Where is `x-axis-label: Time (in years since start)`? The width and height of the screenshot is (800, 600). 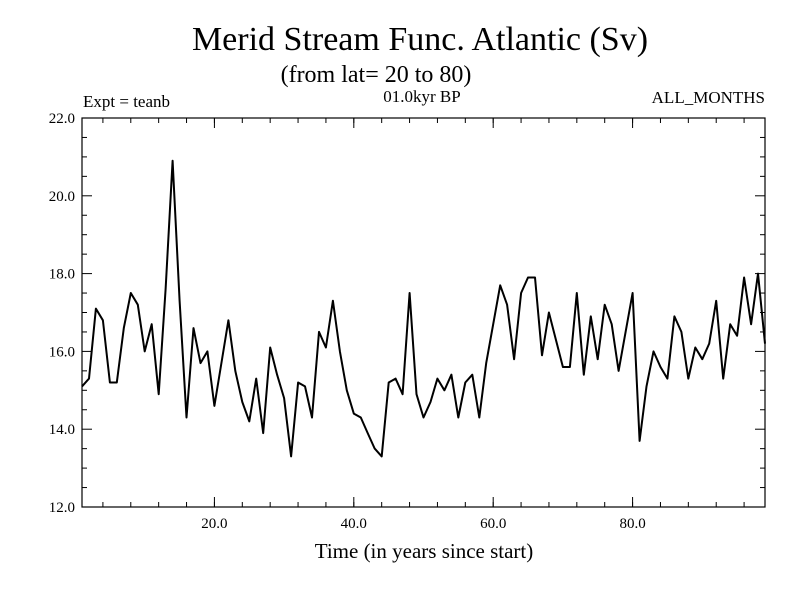 x-axis-label: Time (in years since start) is located at coordinates (424, 551).